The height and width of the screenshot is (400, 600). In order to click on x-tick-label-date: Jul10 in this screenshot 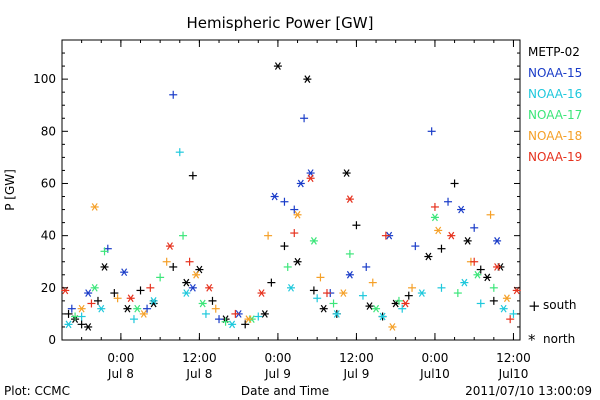, I will do `click(513, 374)`.